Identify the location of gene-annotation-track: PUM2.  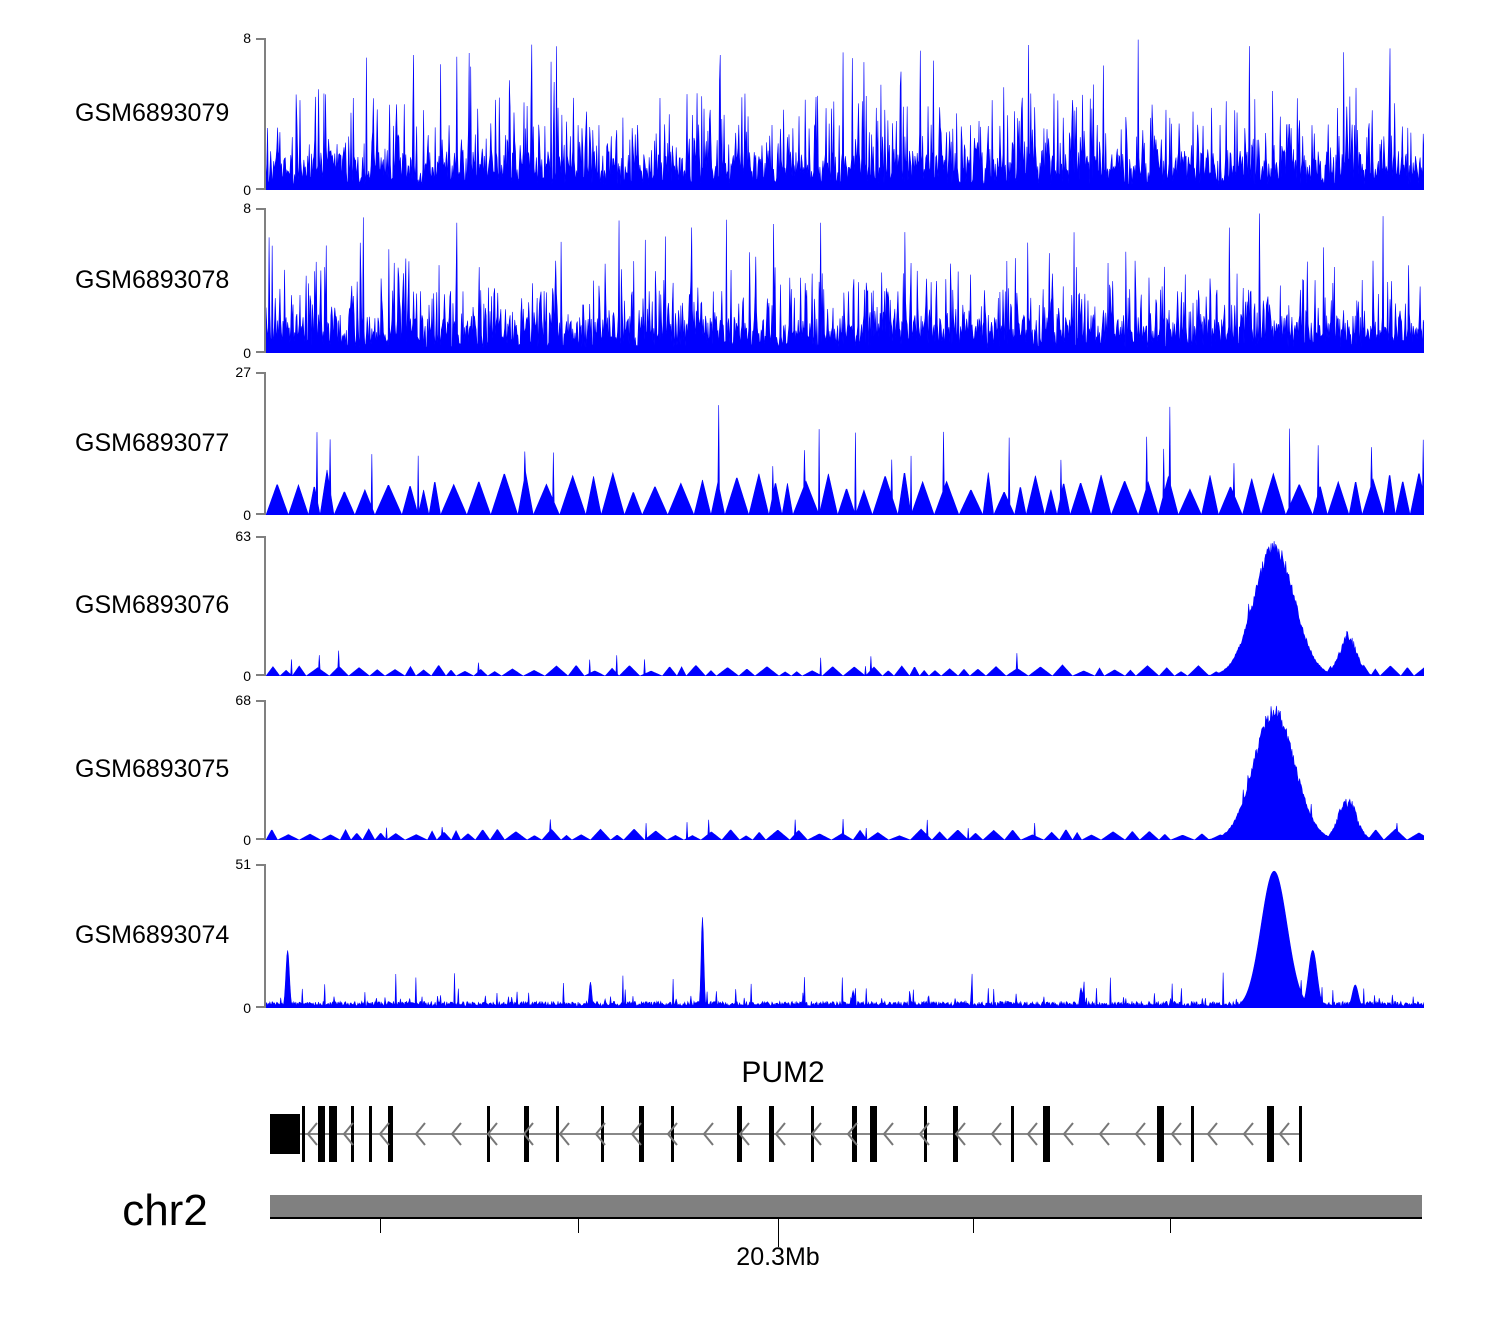
(750, 1118).